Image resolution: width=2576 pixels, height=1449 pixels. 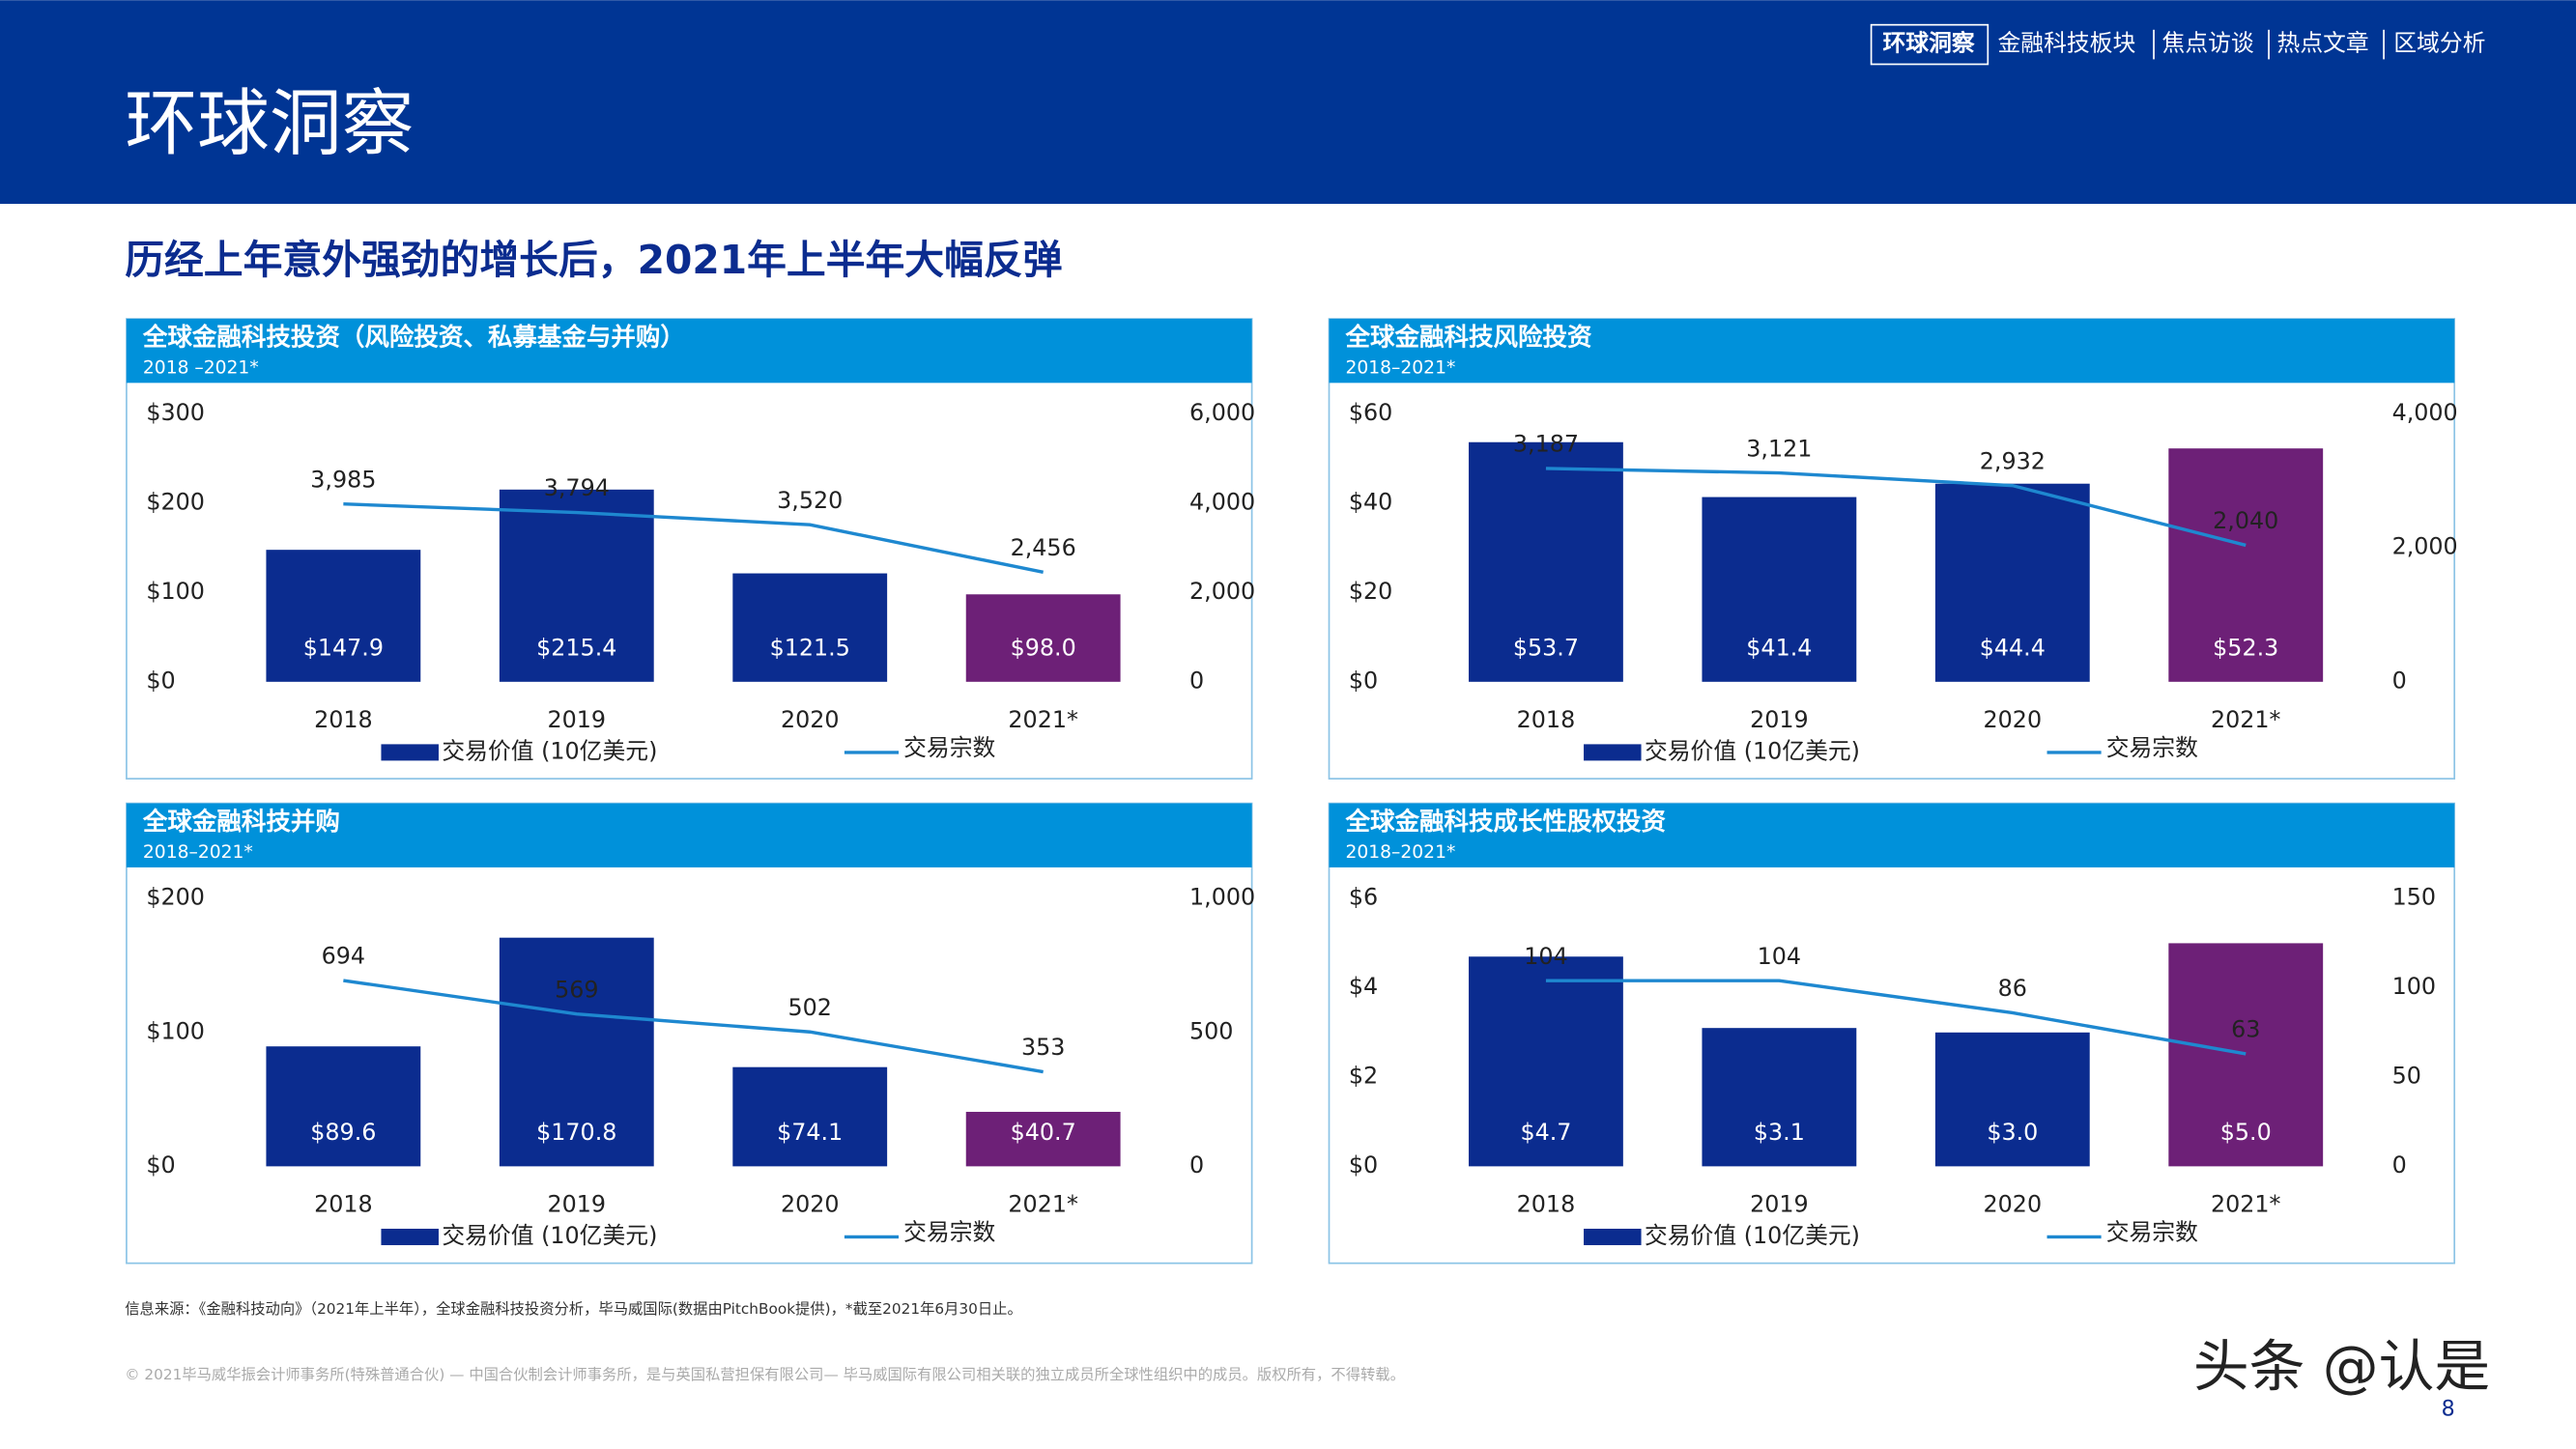 What do you see at coordinates (1469, 337) in the screenshot?
I see `panel-title: 全球金融科技风险投资` at bounding box center [1469, 337].